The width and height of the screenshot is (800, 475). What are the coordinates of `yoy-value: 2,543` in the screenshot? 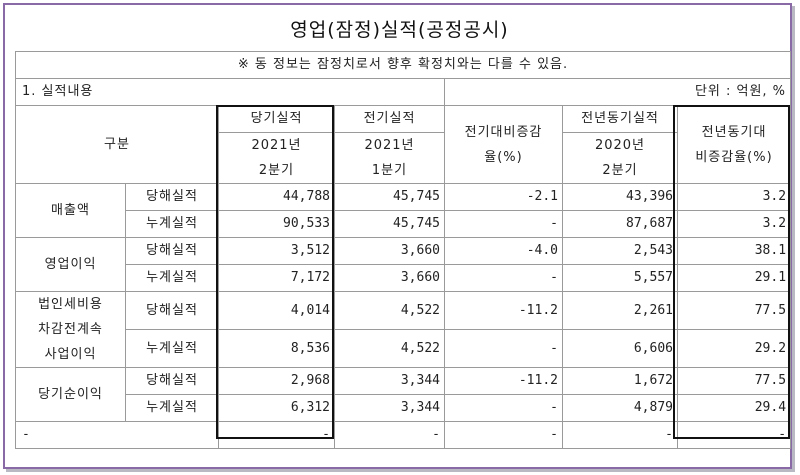 It's located at (620, 251).